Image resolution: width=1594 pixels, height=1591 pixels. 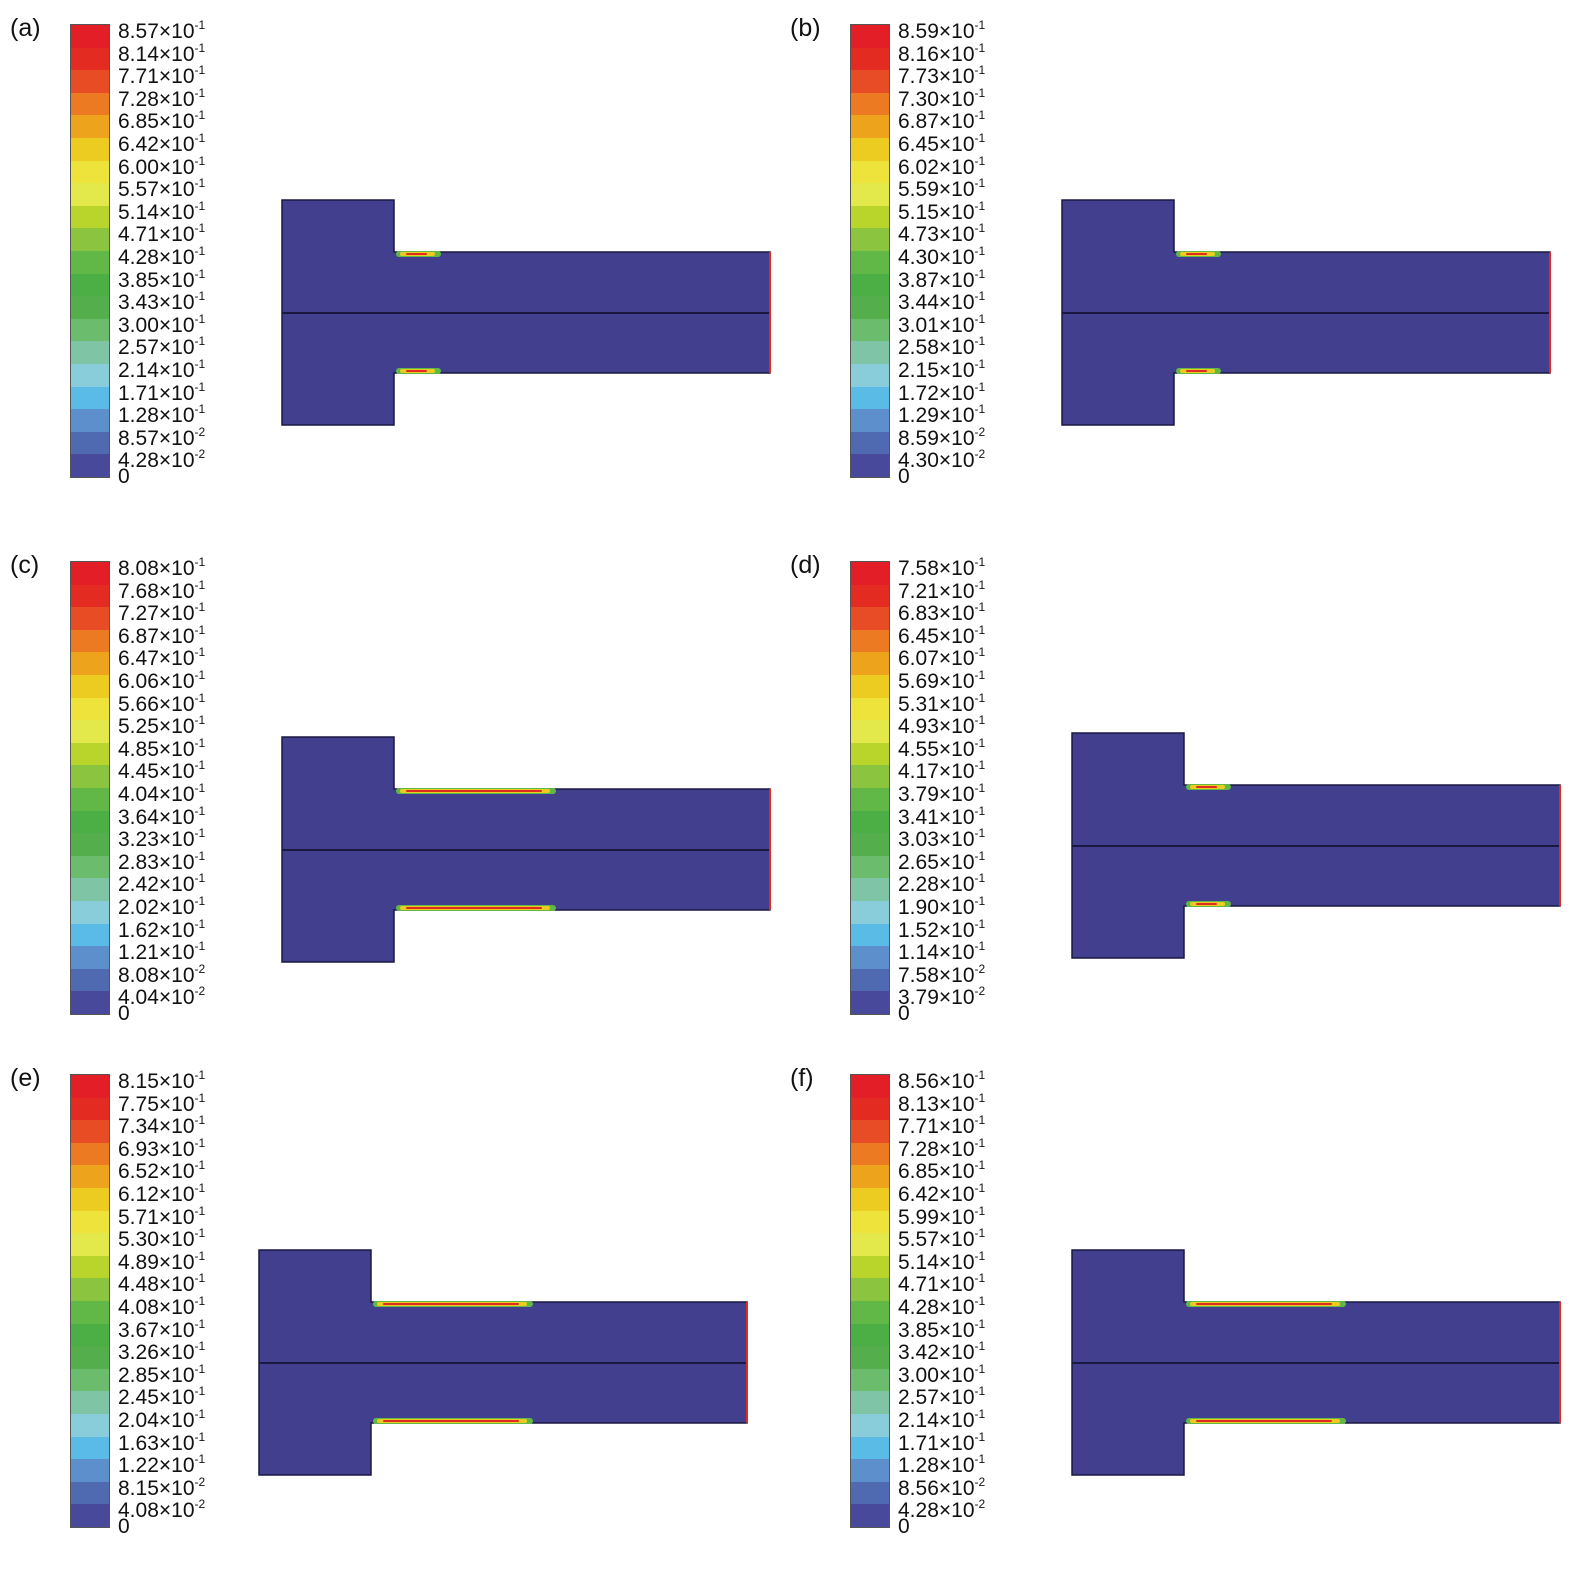 I want to click on scale-tick-label: 7.34×10⁻¹, so click(x=162, y=1126).